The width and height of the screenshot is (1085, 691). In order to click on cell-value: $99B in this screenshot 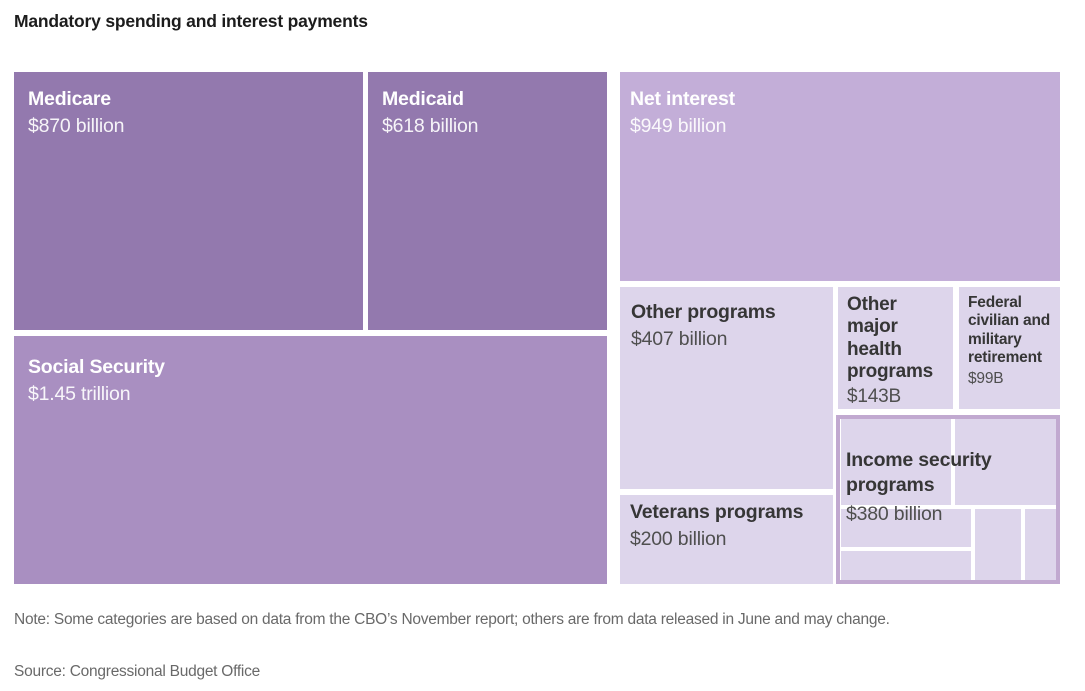, I will do `click(986, 379)`.